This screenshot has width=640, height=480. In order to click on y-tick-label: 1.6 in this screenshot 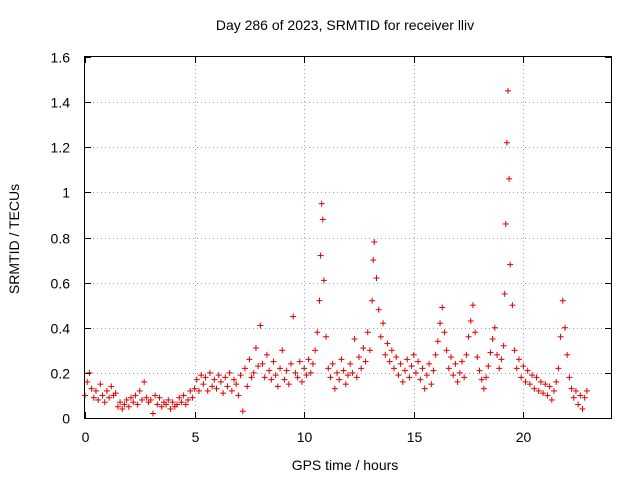, I will do `click(61, 58)`.